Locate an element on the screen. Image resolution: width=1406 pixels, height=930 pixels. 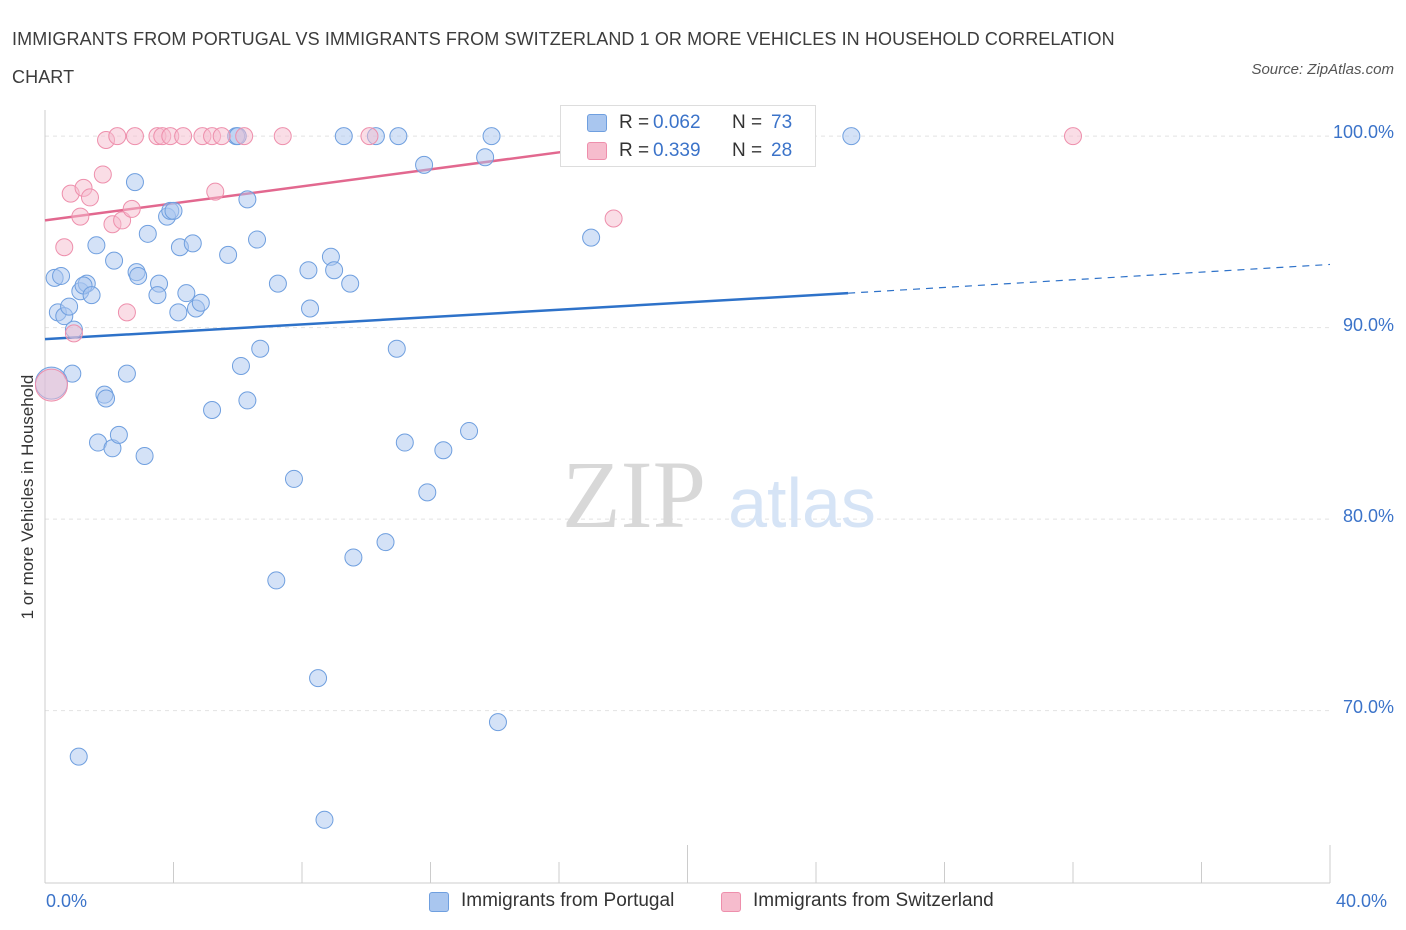
watermark-zip: ZIP is located at coordinates (634, 494).